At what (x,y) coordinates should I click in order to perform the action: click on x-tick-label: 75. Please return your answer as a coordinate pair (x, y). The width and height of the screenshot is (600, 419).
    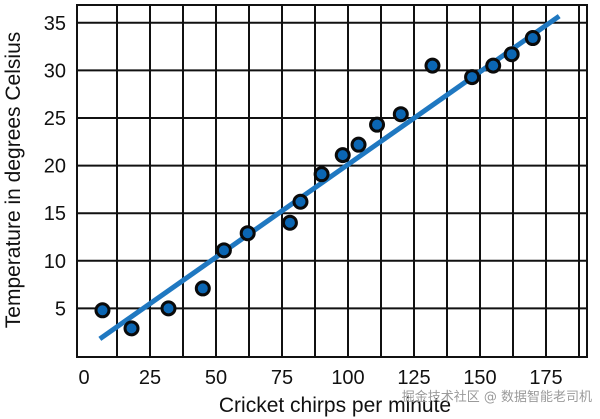
    Looking at the image, I should click on (282, 378).